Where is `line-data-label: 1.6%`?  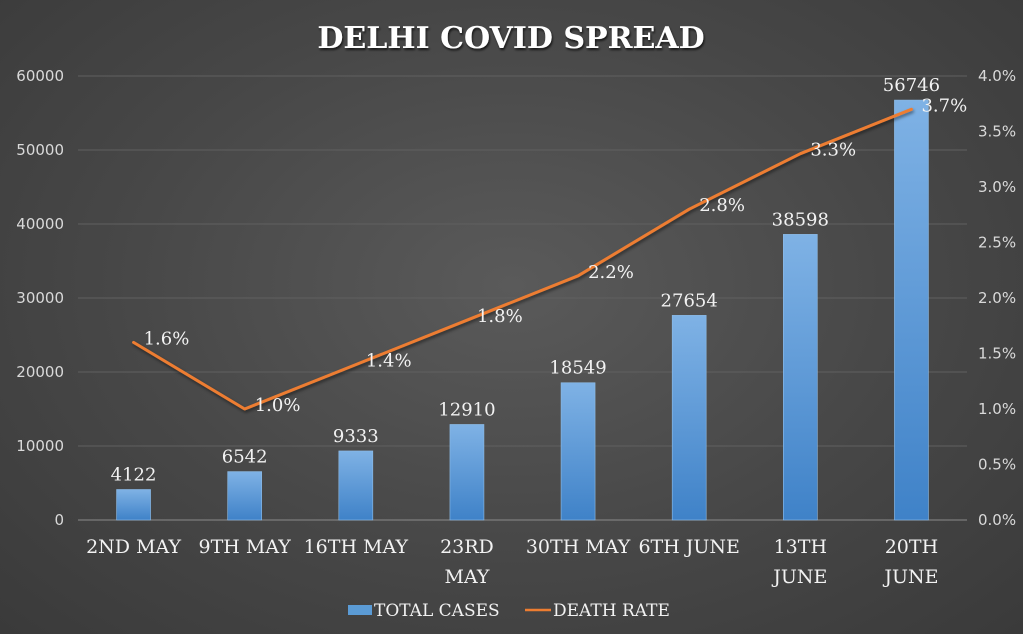
line-data-label: 1.6% is located at coordinates (167, 338).